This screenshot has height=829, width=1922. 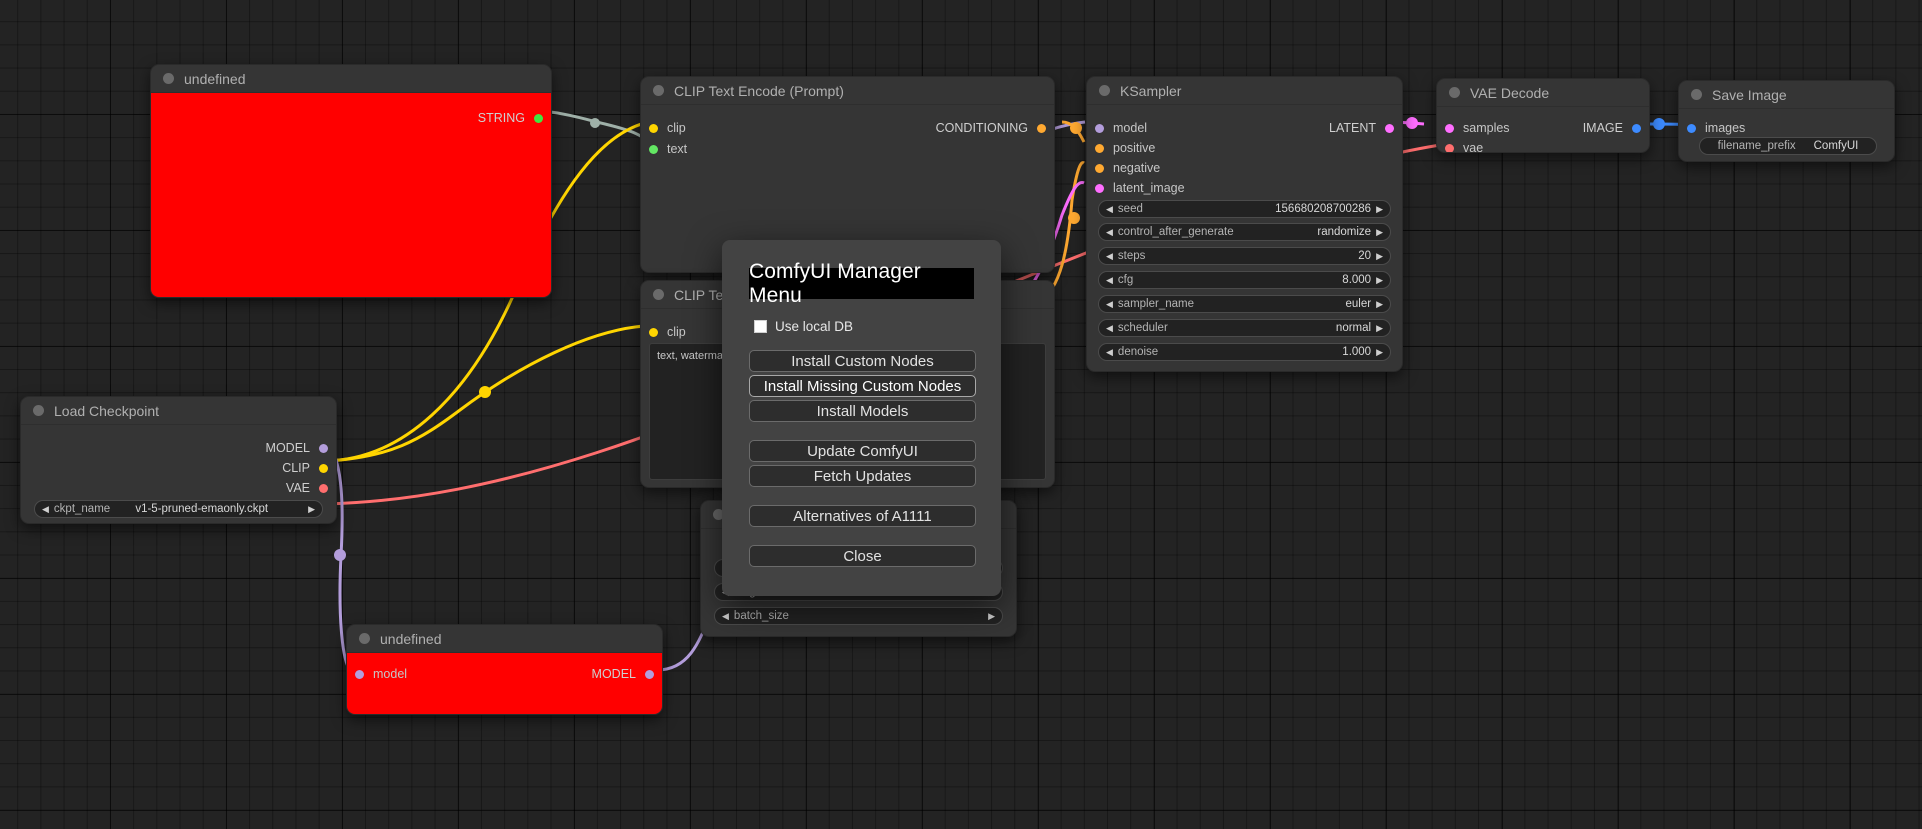 I want to click on output-slot-vae: VAE, so click(x=307, y=488).